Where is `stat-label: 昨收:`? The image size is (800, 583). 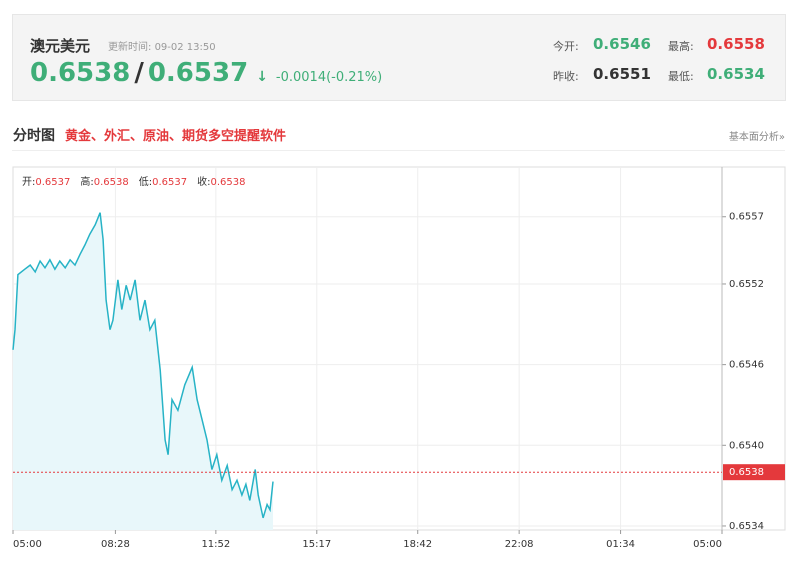
stat-label: 昨收: is located at coordinates (566, 76).